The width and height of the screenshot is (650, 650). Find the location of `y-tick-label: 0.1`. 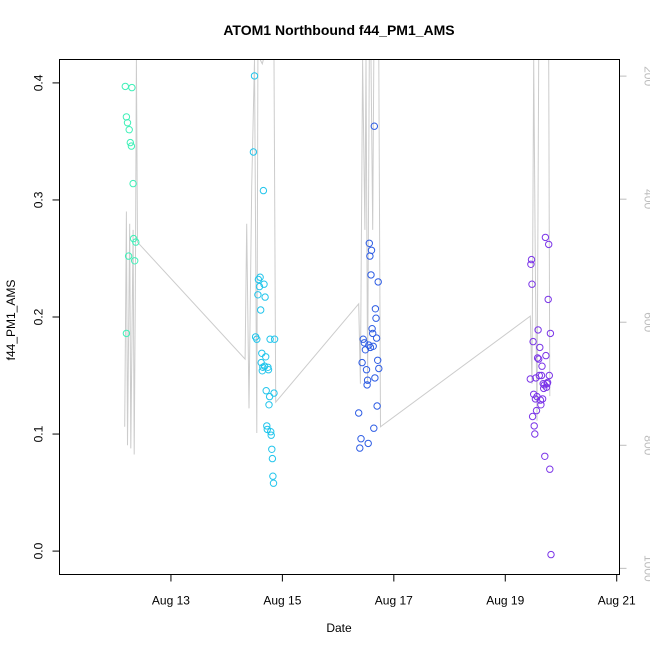

y-tick-label: 0.1 is located at coordinates (39, 433).